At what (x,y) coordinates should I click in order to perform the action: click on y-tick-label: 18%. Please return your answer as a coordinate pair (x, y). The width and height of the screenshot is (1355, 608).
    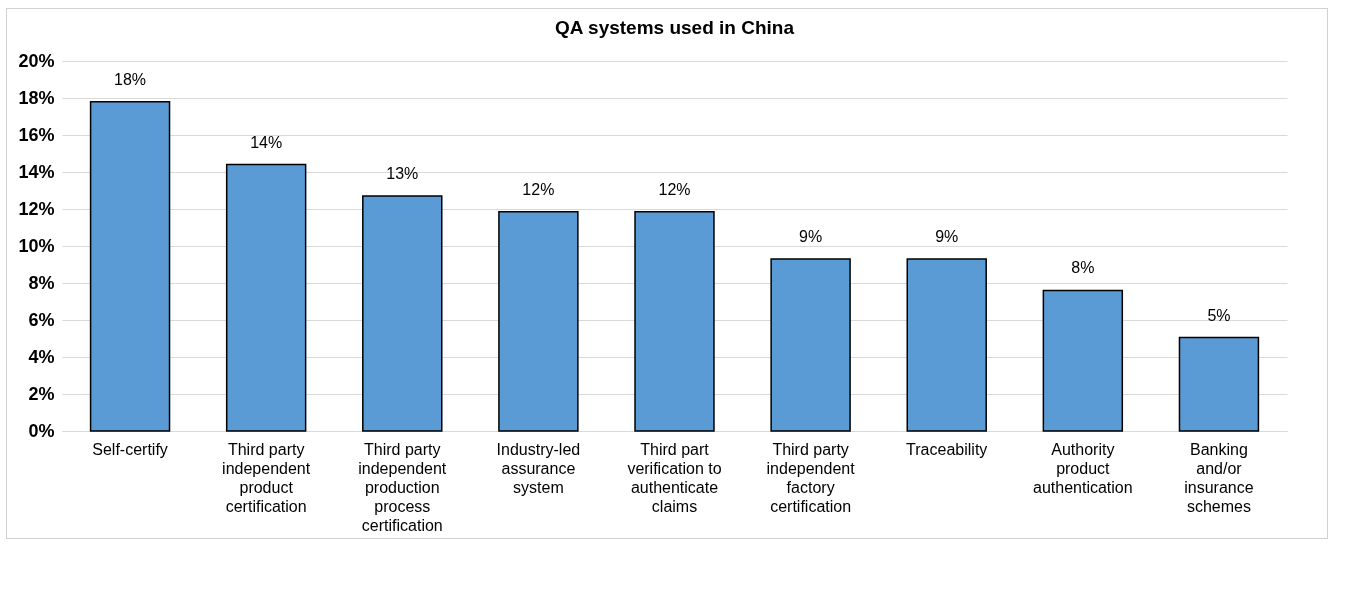
    Looking at the image, I should click on (36, 97).